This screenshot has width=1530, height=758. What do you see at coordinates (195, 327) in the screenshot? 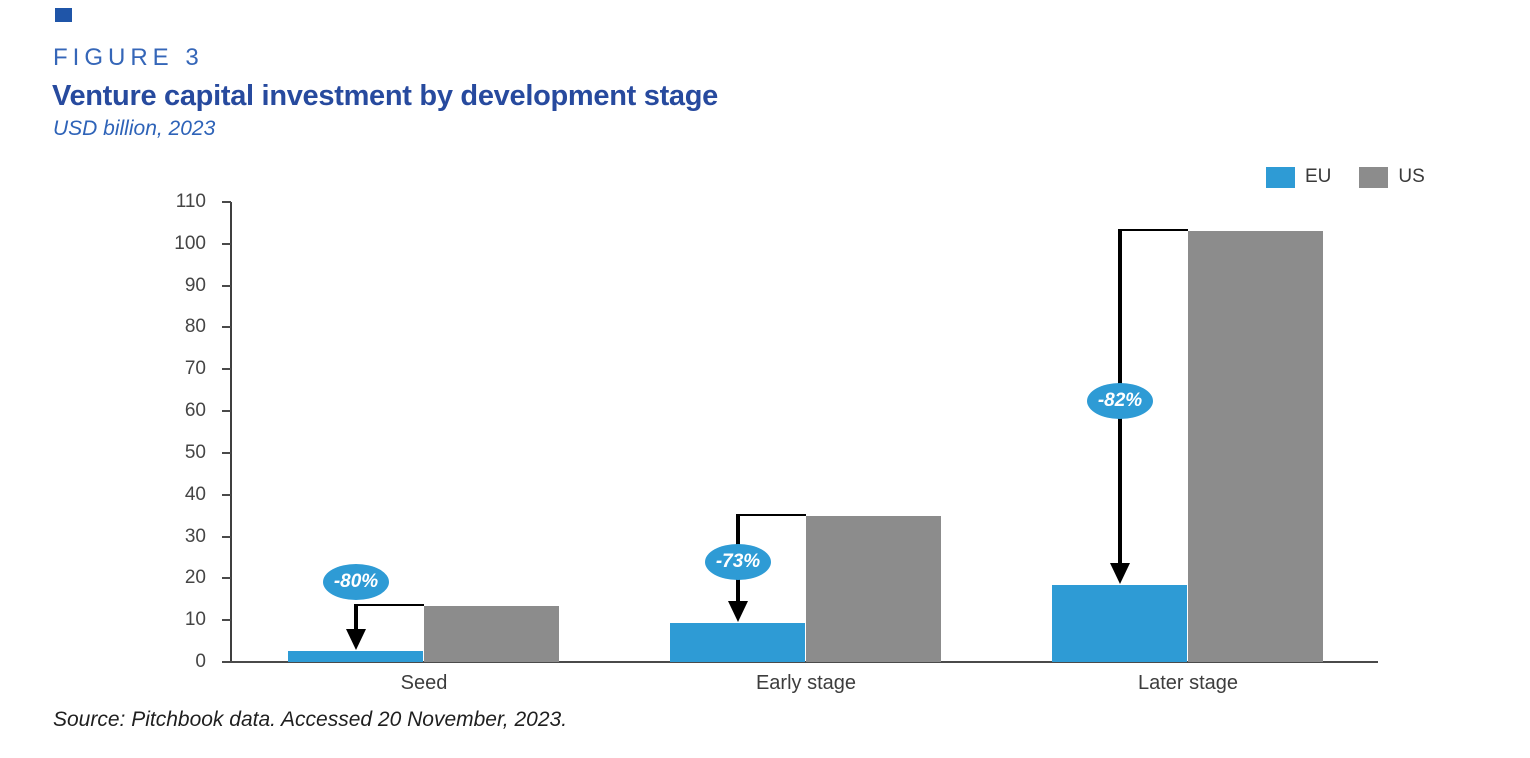
I see `y-axis-tick-label: 80` at bounding box center [195, 327].